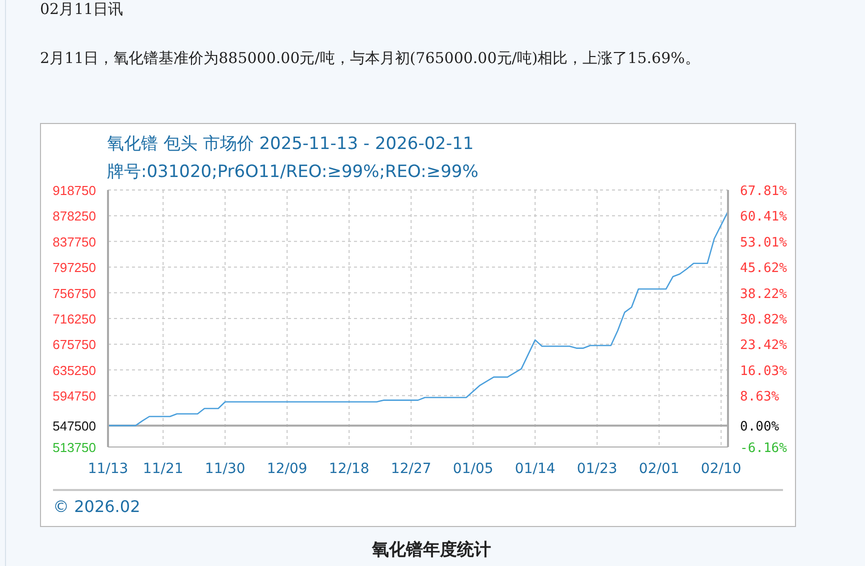 Image resolution: width=865 pixels, height=566 pixels. What do you see at coordinates (659, 468) in the screenshot?
I see `x-tick-label: 02/01` at bounding box center [659, 468].